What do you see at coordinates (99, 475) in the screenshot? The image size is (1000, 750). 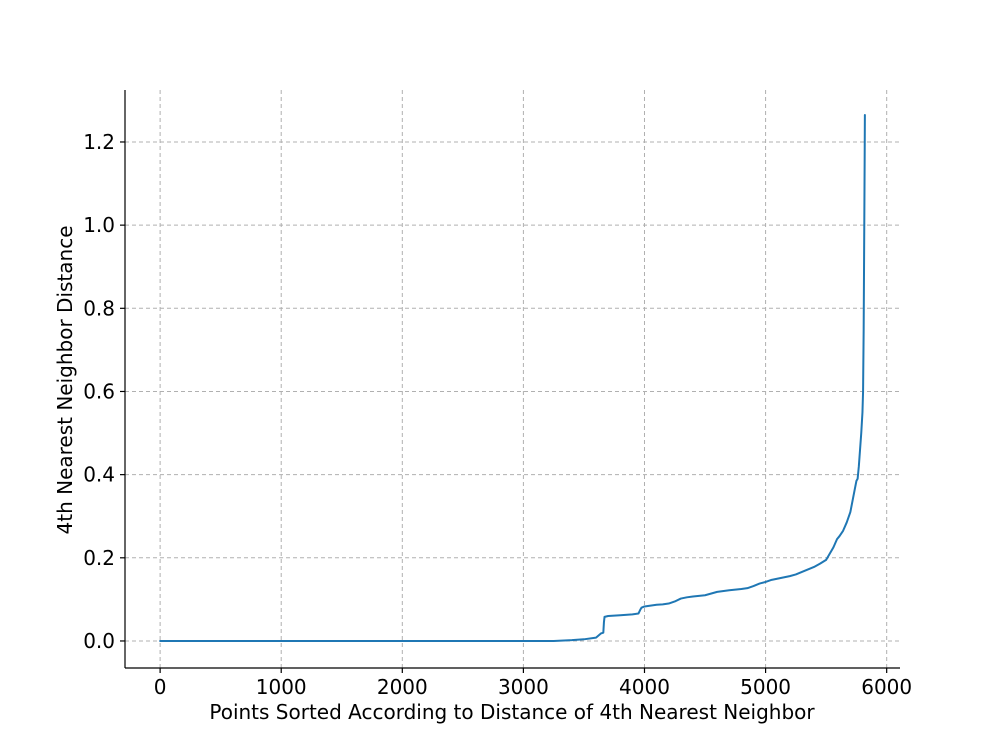 I see `y-tick-label: 0.4` at bounding box center [99, 475].